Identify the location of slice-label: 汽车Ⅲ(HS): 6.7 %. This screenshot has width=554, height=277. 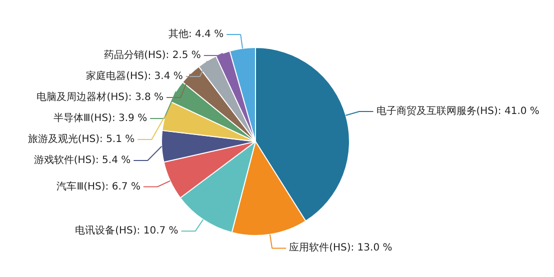
(98, 186).